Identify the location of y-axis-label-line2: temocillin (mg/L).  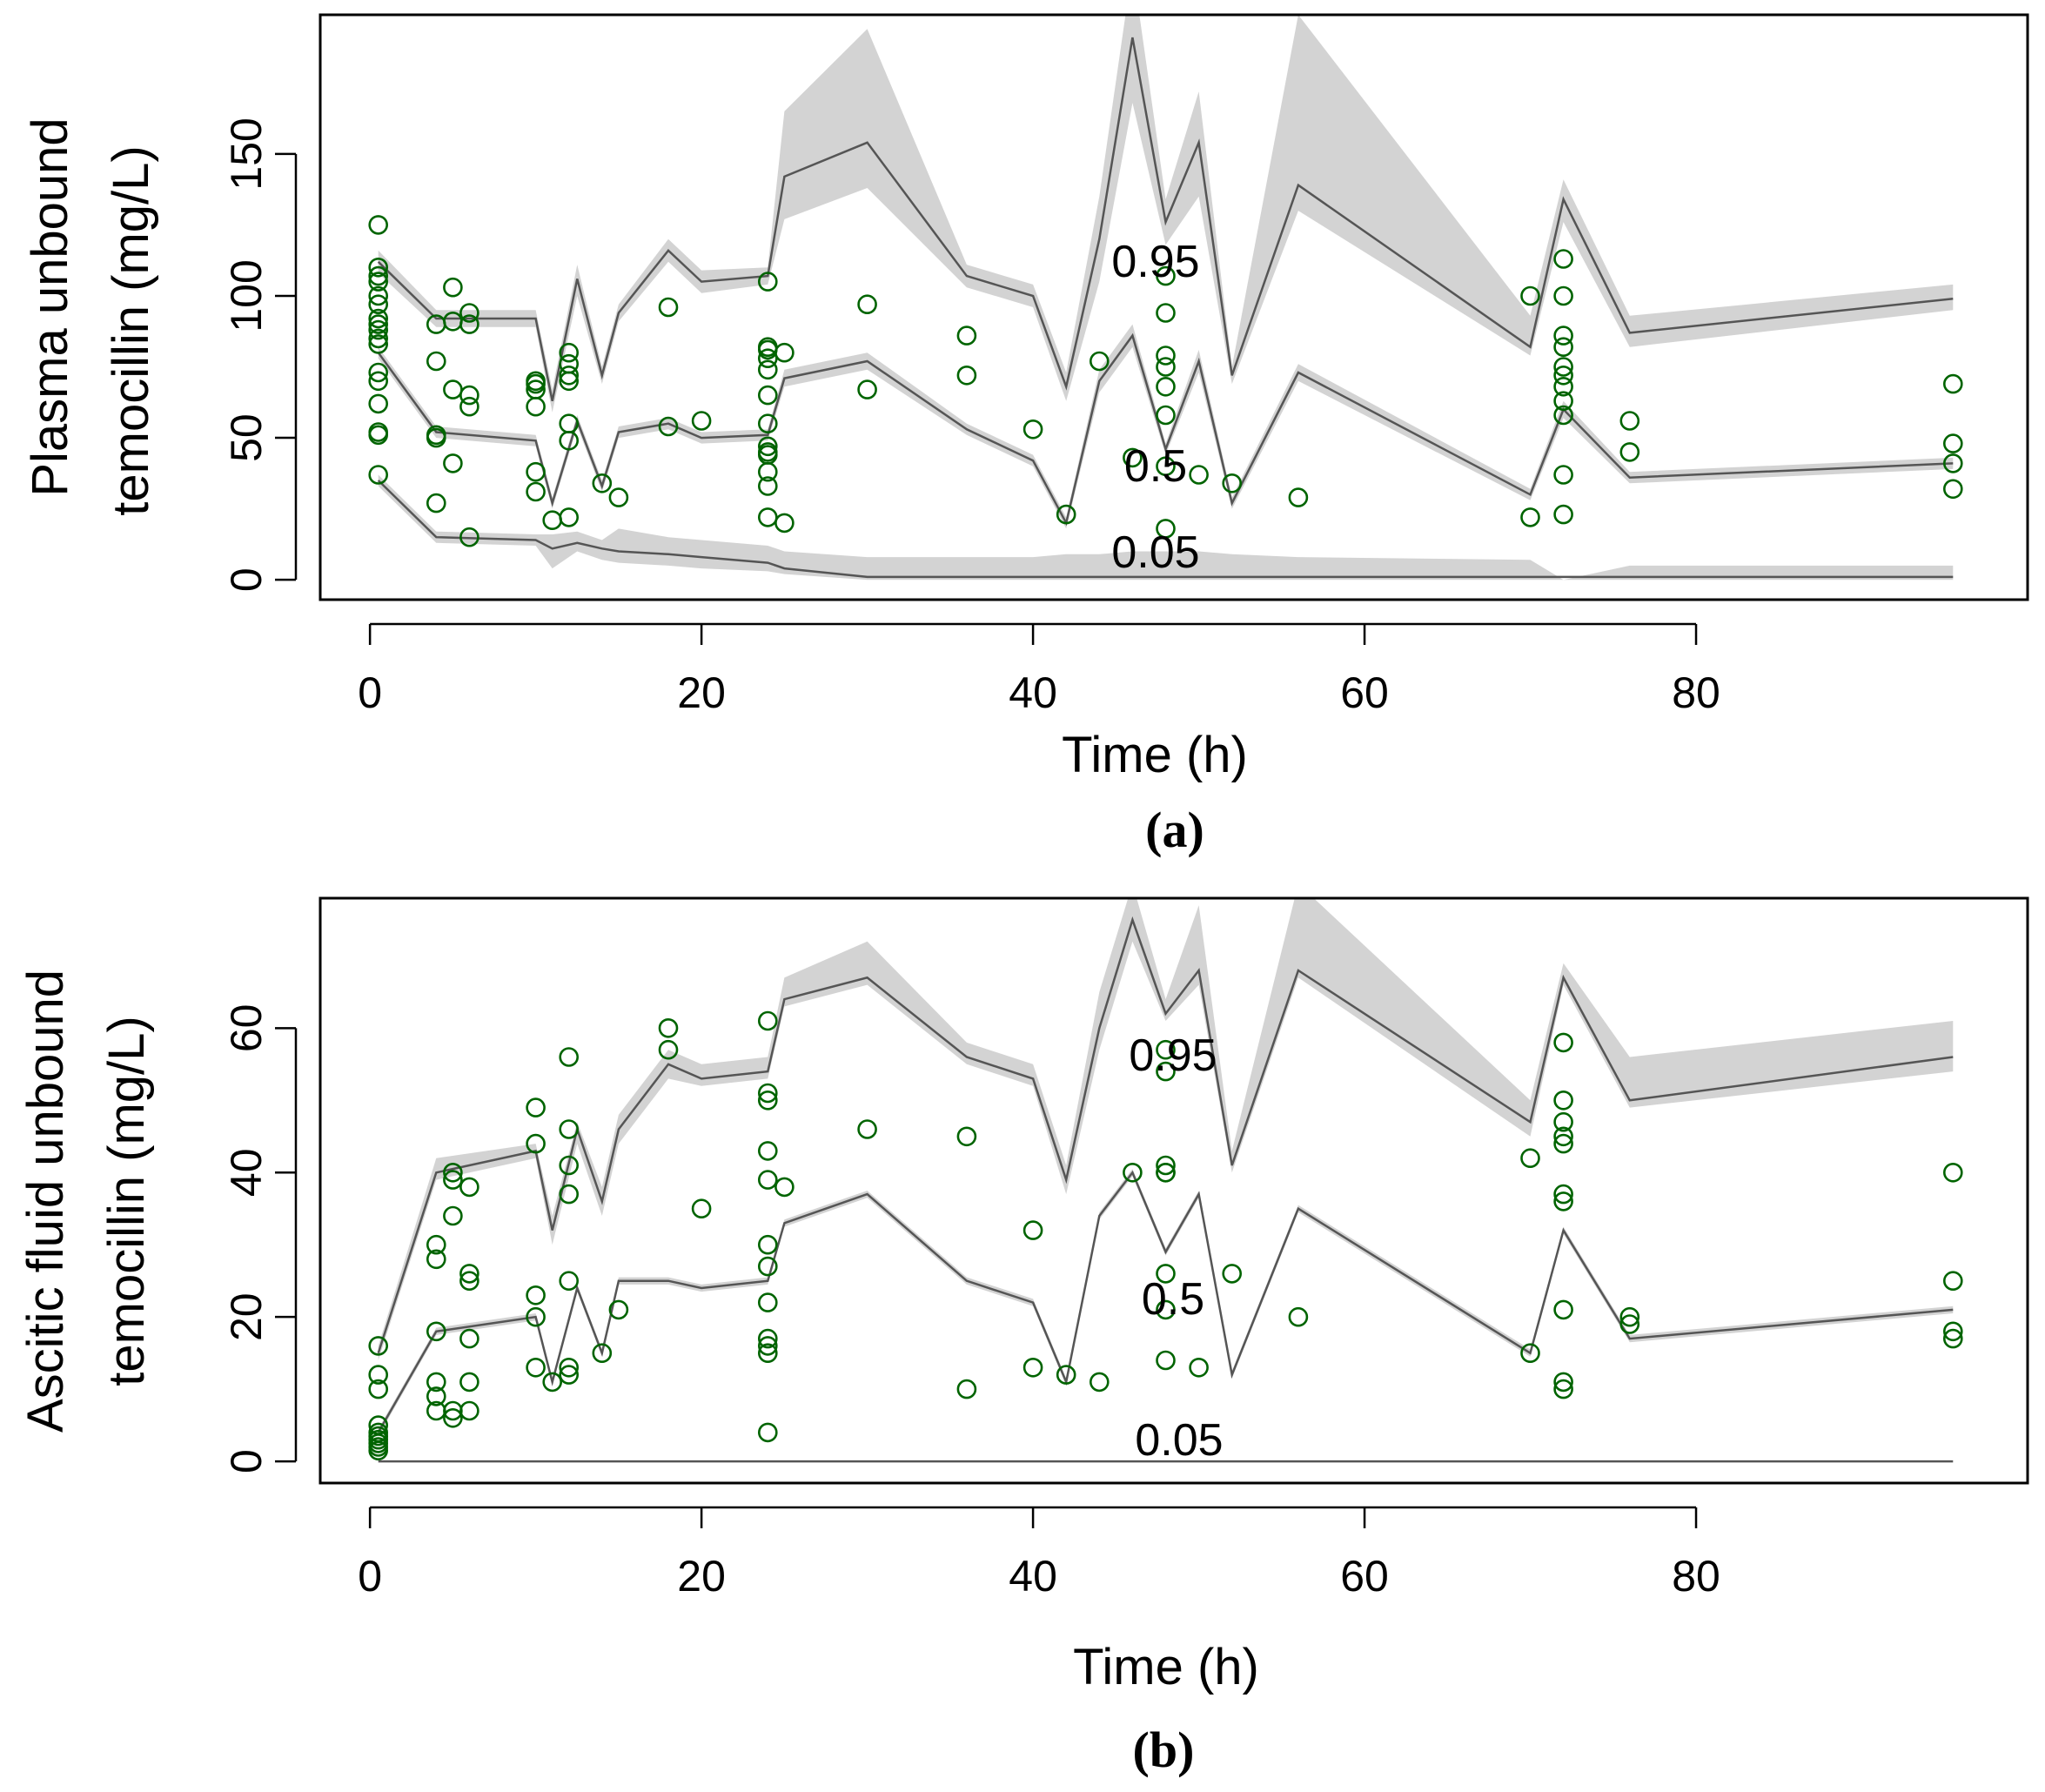
(127, 1201).